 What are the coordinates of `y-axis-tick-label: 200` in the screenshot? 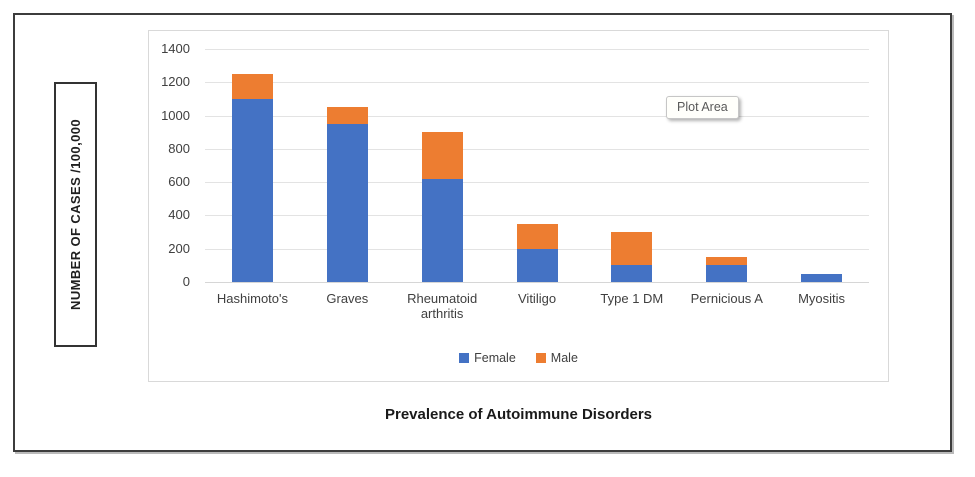 It's located at (179, 248).